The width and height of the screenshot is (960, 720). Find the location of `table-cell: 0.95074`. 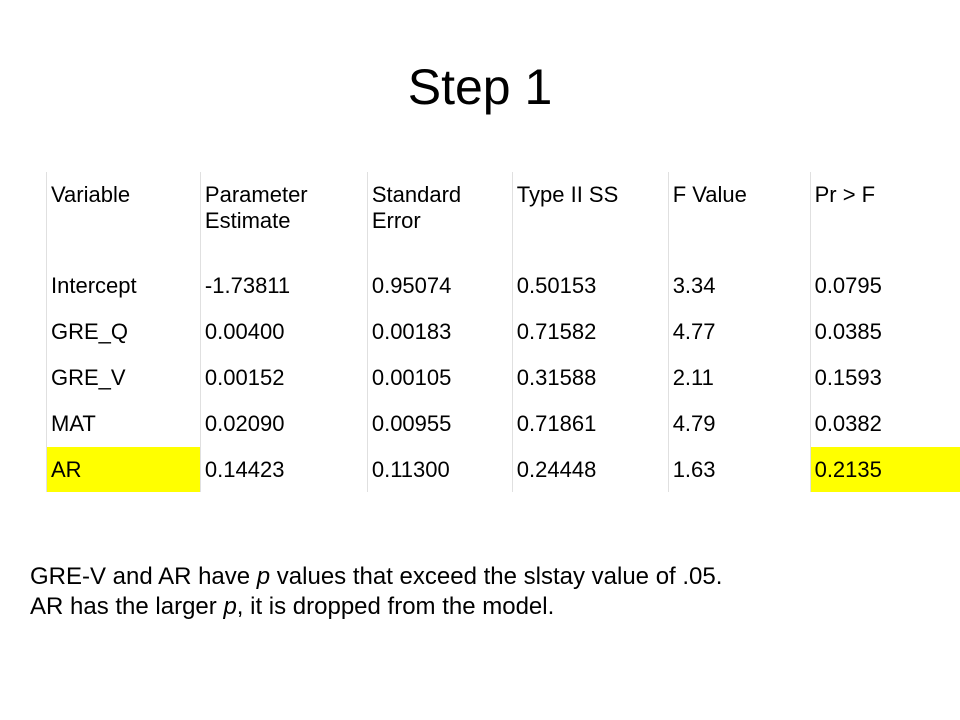

table-cell: 0.95074 is located at coordinates (439, 284).